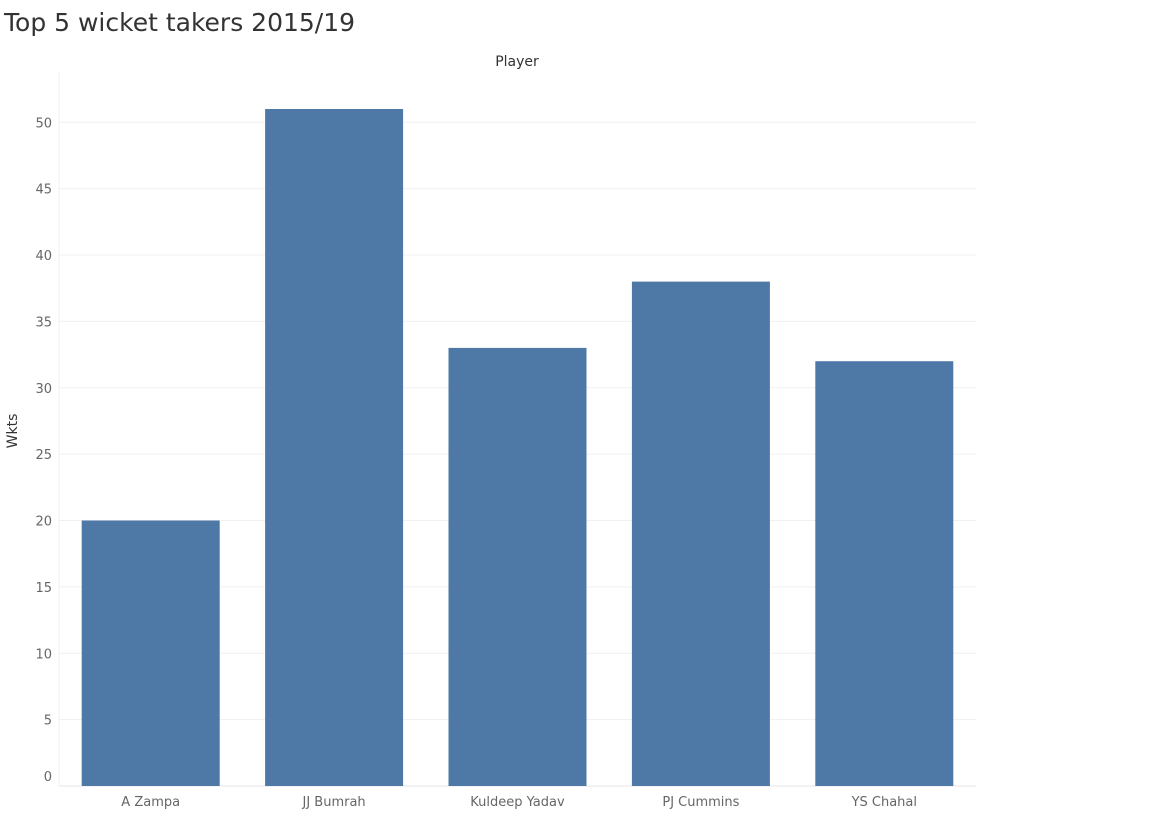 Image resolution: width=1152 pixels, height=826 pixels. What do you see at coordinates (43, 322) in the screenshot?
I see `y-tick-label: 35` at bounding box center [43, 322].